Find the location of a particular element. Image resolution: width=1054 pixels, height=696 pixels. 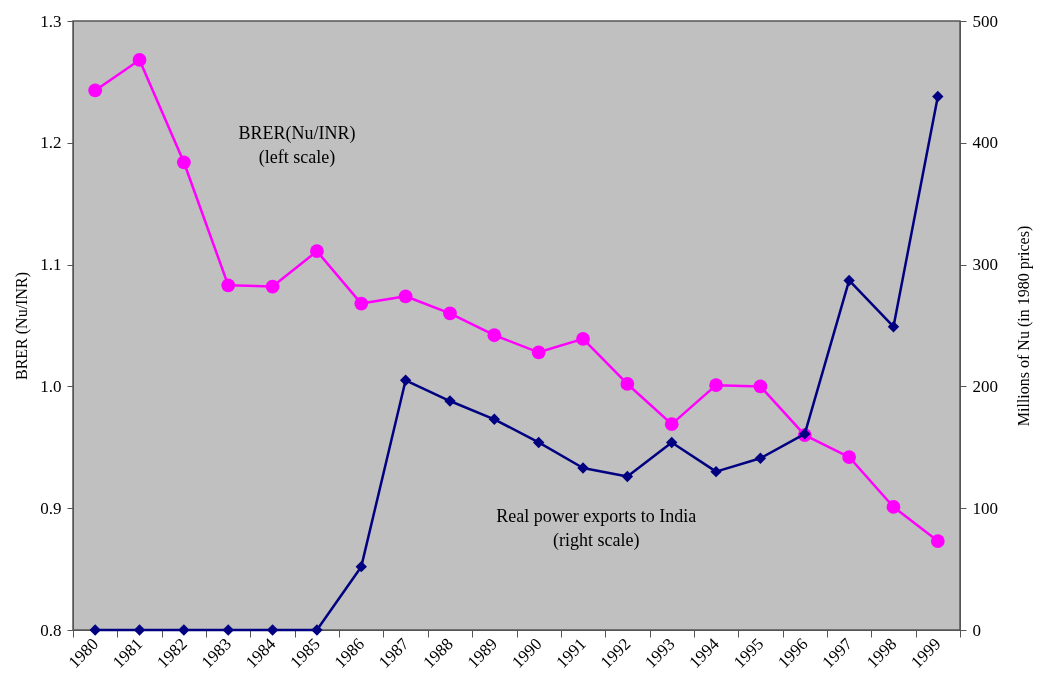

text: BRER(Nu/INR) (left scale) is located at coordinates (297, 145).